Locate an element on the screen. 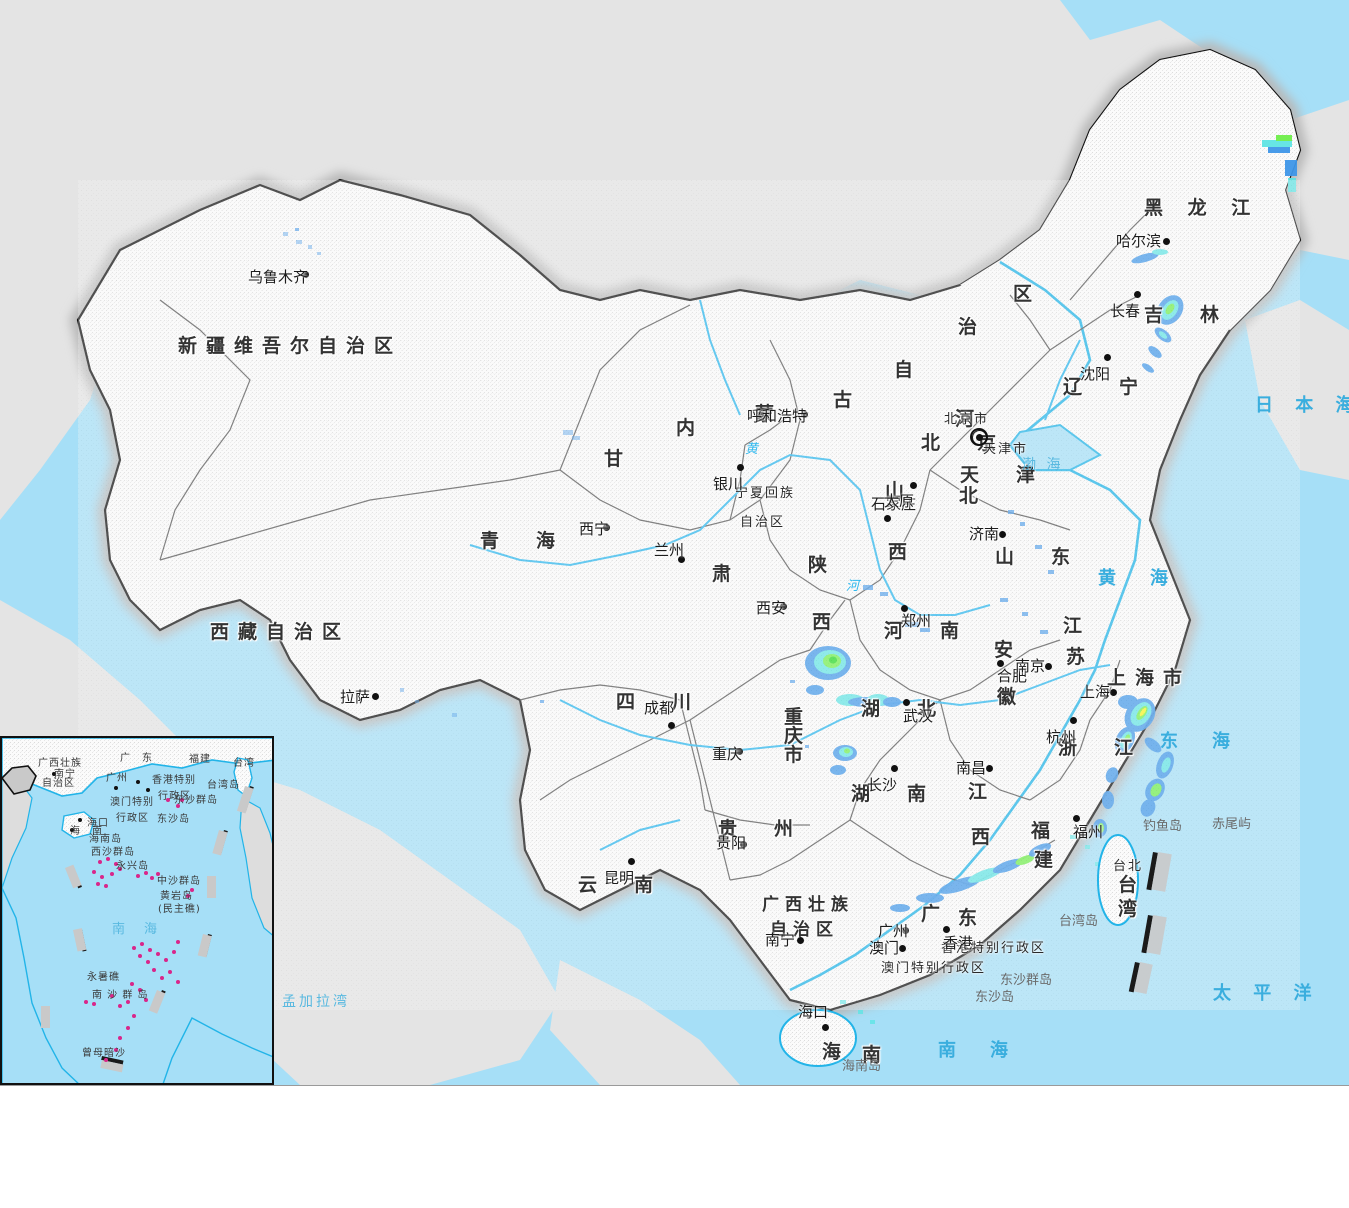 The image size is (1349, 1208). hainan-island is located at coordinates (818, 1038).